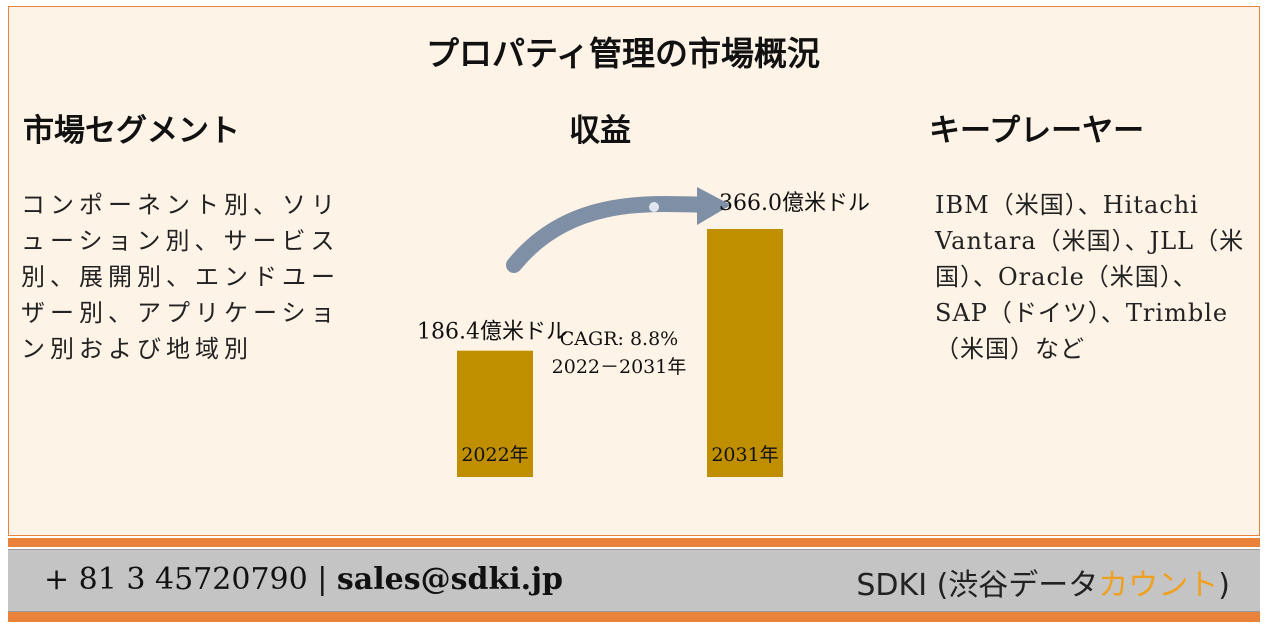  Describe the element at coordinates (623, 53) in the screenshot. I see `page-title: プロパティ管理の市場概況` at that location.